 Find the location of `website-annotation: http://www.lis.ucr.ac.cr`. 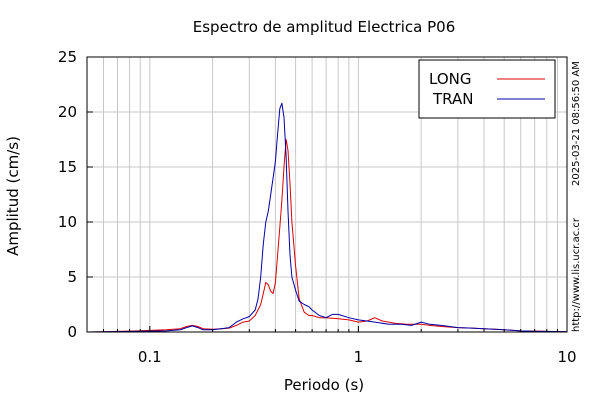

website-annotation: http://www.lis.ucr.ac.cr is located at coordinates (576, 274).